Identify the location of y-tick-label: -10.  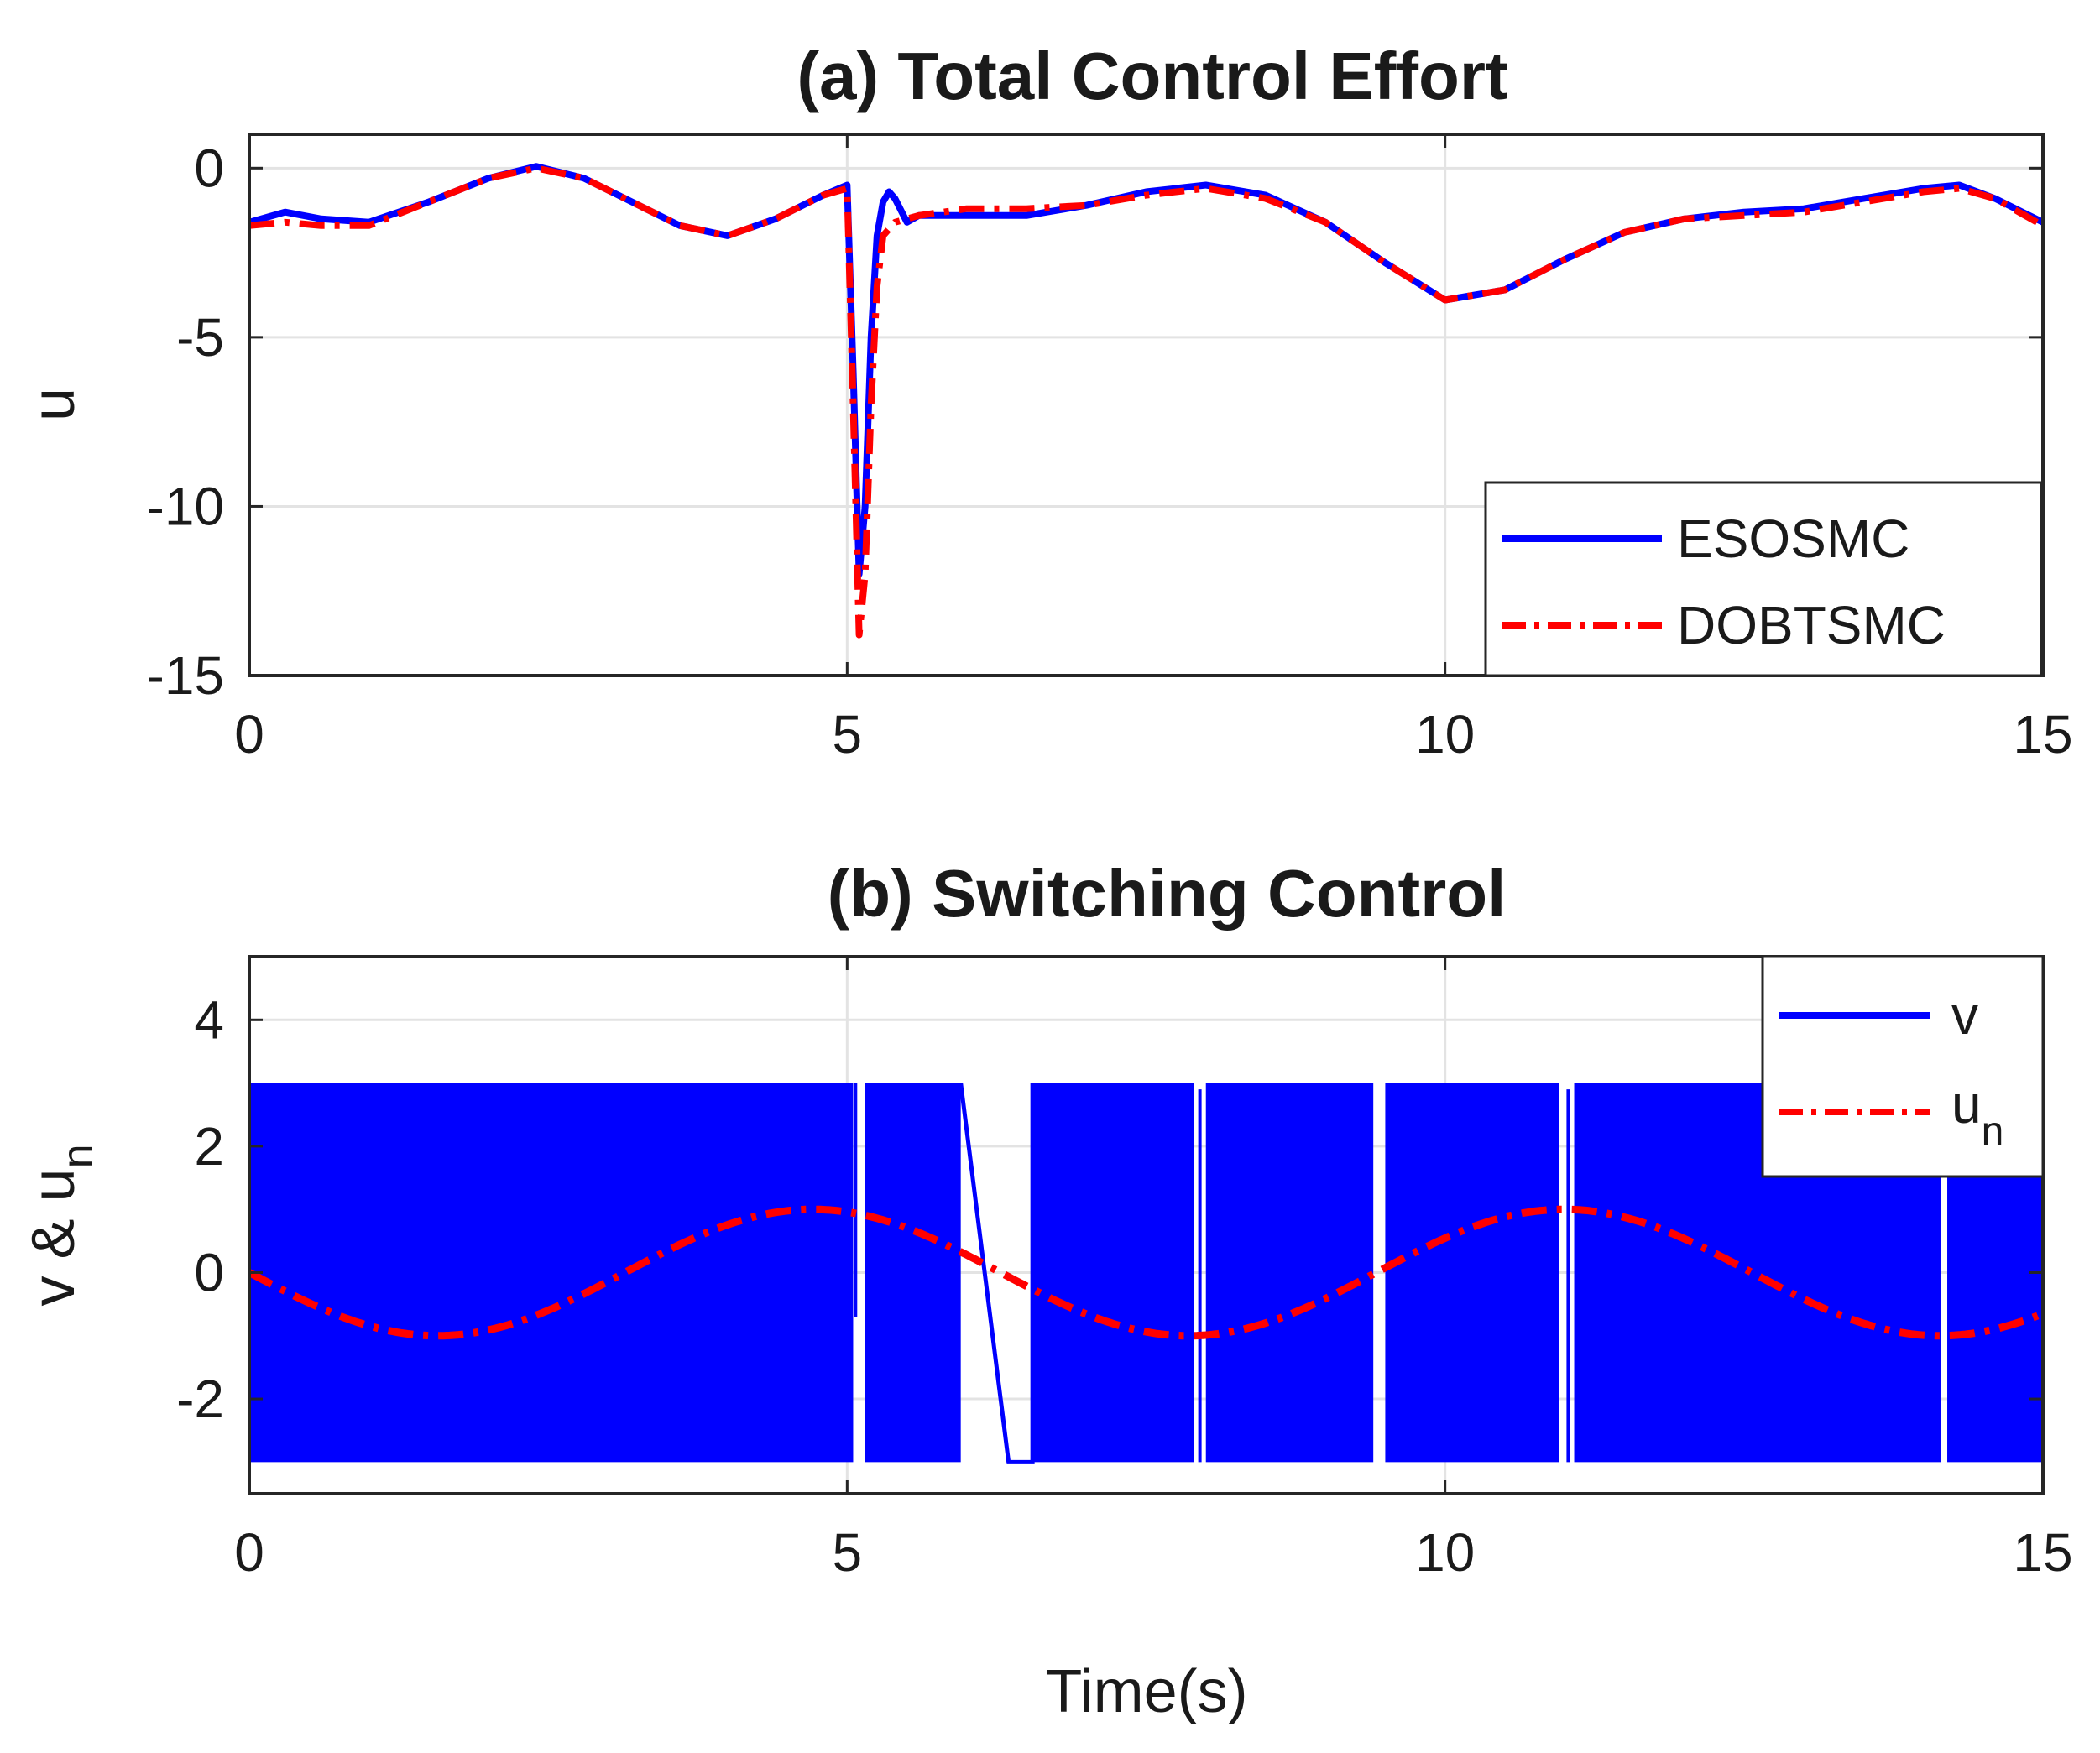
(186, 506).